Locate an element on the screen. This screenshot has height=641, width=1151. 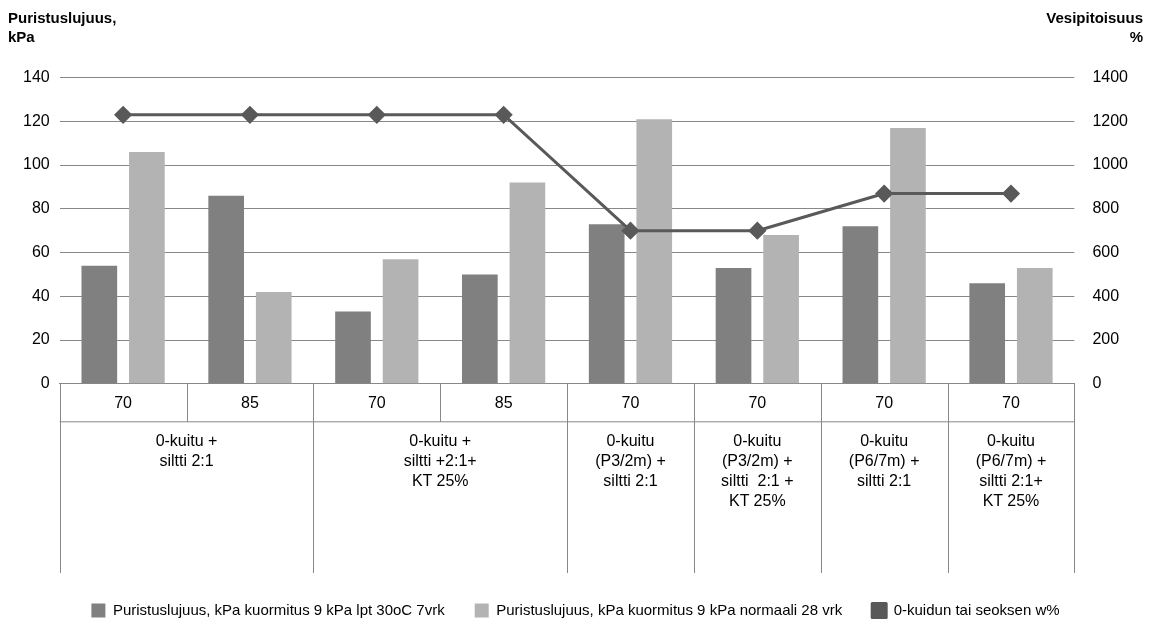
y2-tick-label: 0 is located at coordinates (1097, 383).